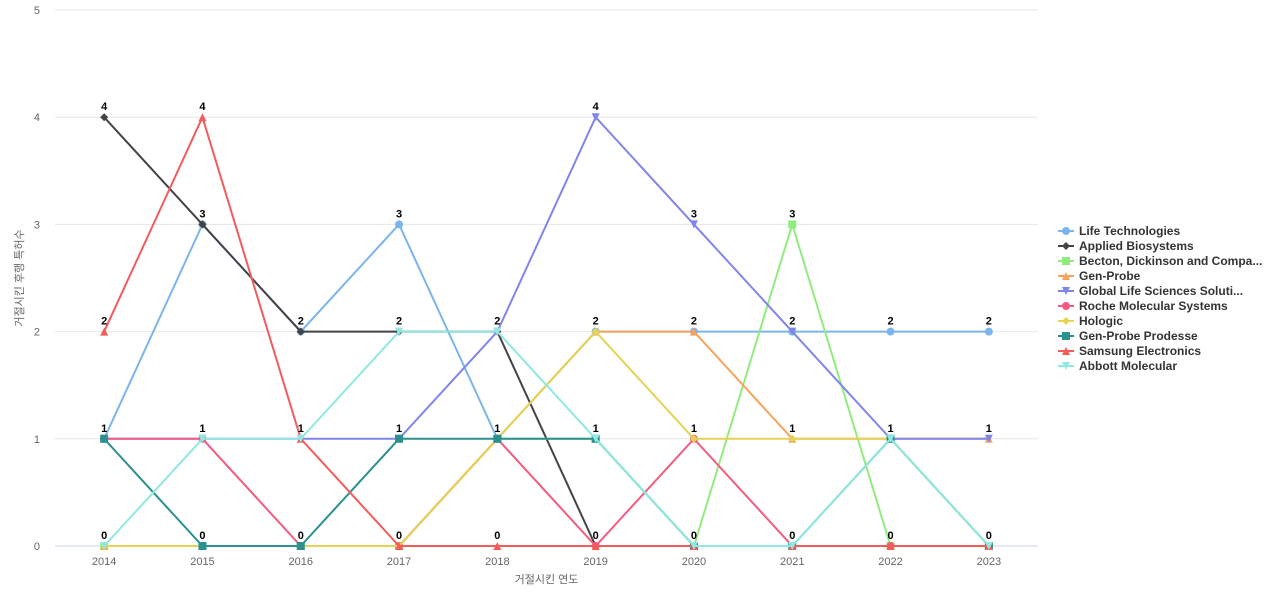  What do you see at coordinates (1128, 366) in the screenshot?
I see `legend-label: Abbott Molecular` at bounding box center [1128, 366].